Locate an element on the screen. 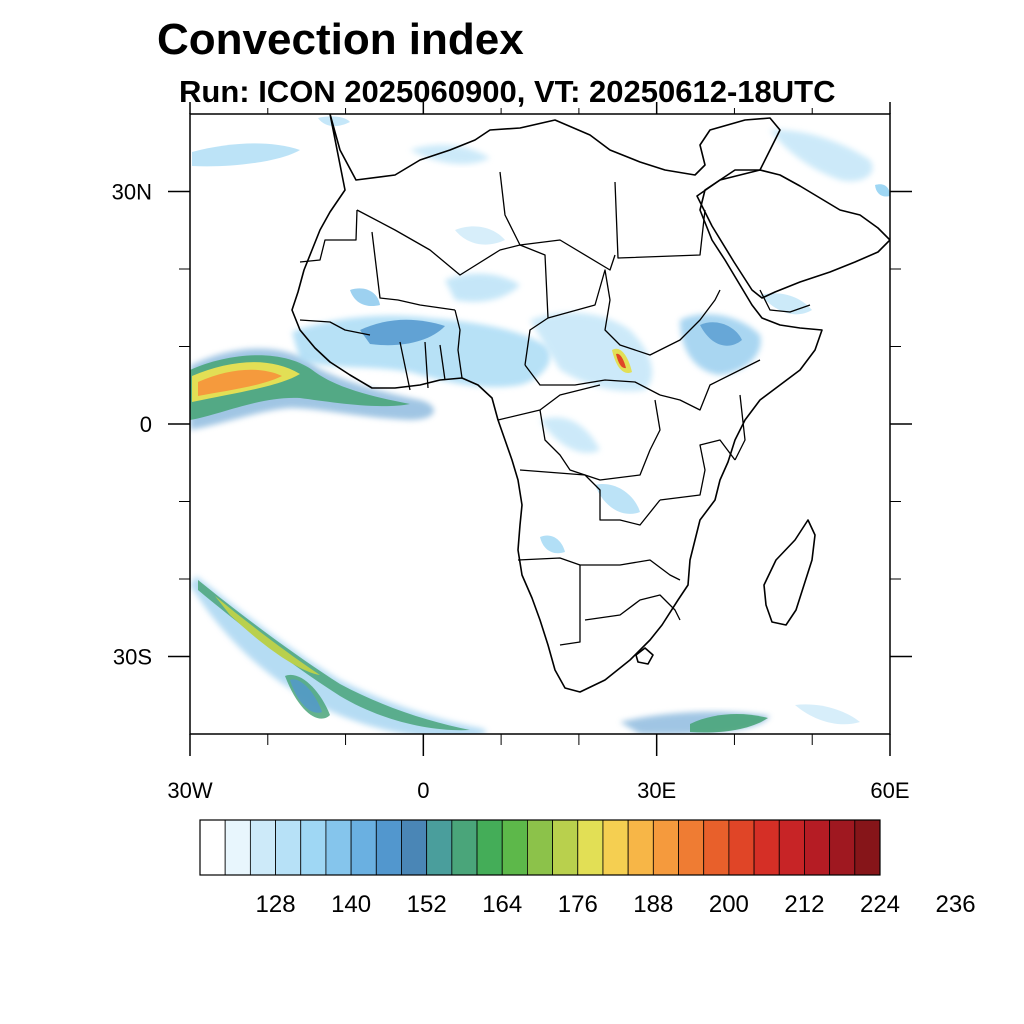 The width and height of the screenshot is (1024, 1024). border-egypt-sudan is located at coordinates (660, 220).